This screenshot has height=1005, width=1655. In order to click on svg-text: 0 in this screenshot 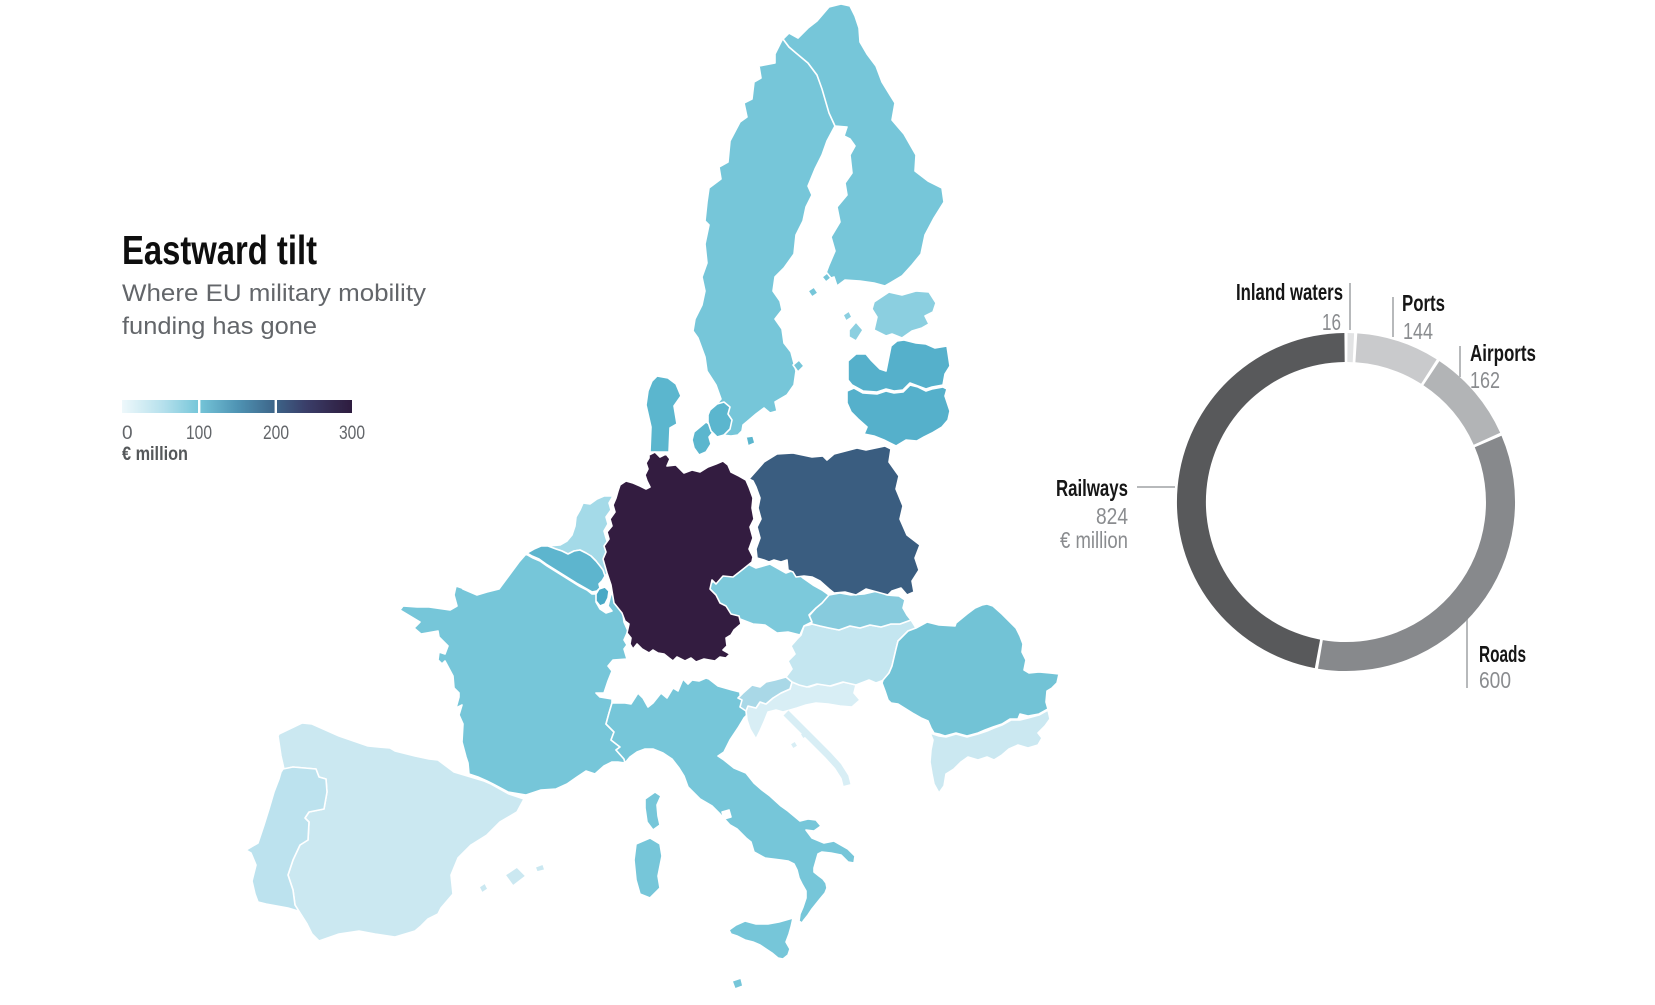, I will do `click(127, 433)`.